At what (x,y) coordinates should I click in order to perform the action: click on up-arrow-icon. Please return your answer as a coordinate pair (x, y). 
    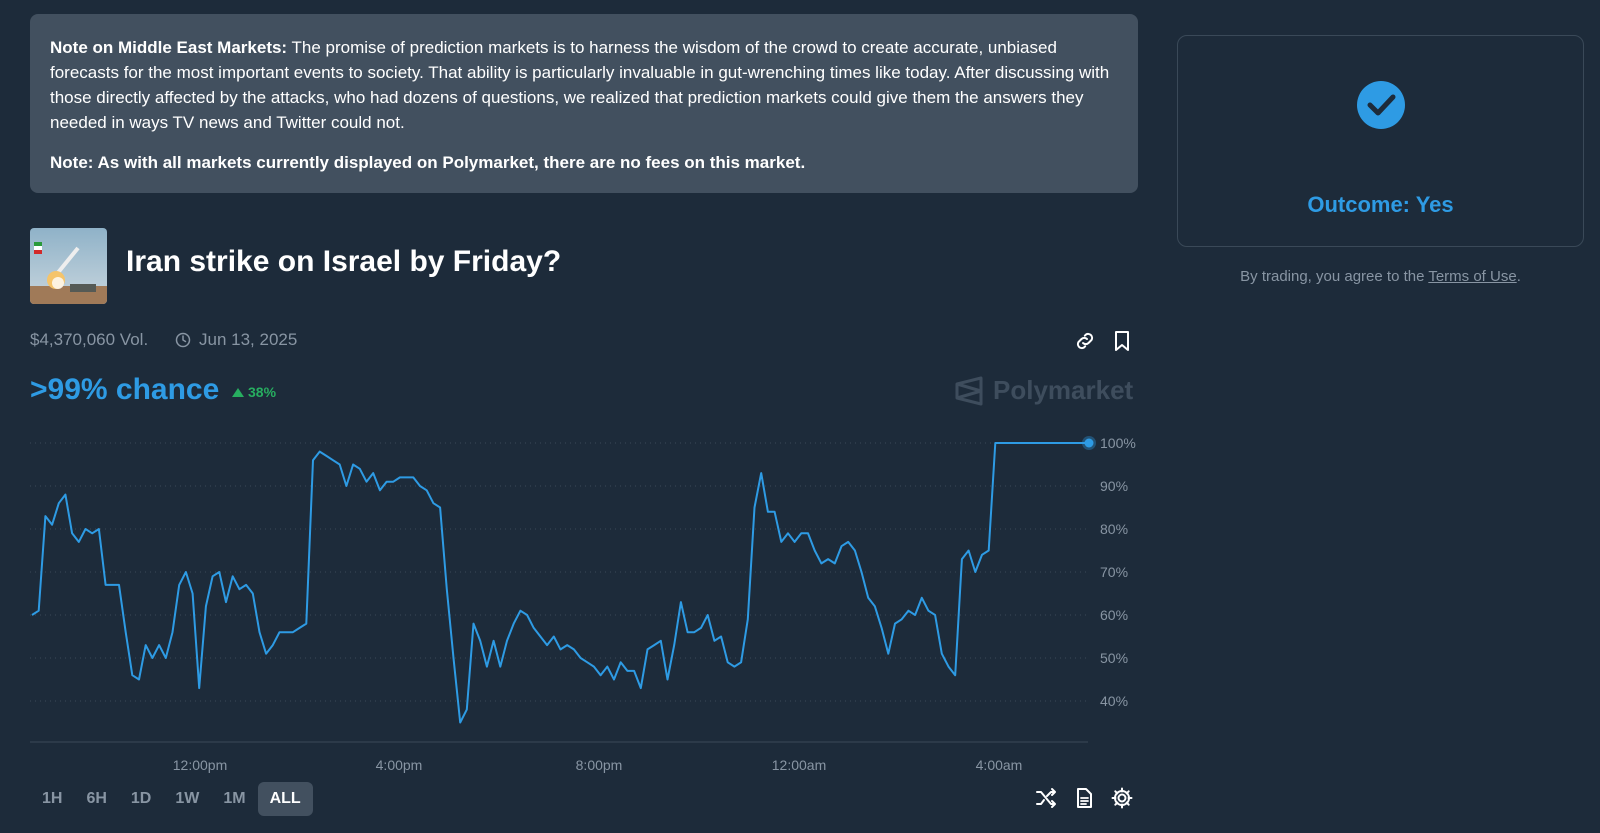
    Looking at the image, I should click on (238, 392).